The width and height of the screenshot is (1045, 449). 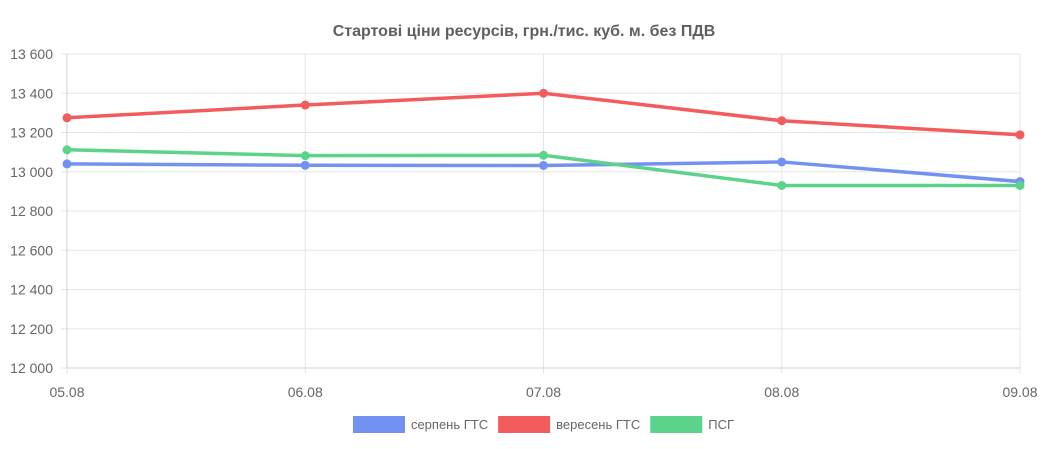 I want to click on legend: серпень ГТС вересень ГТС ПСГ, so click(x=543, y=424).